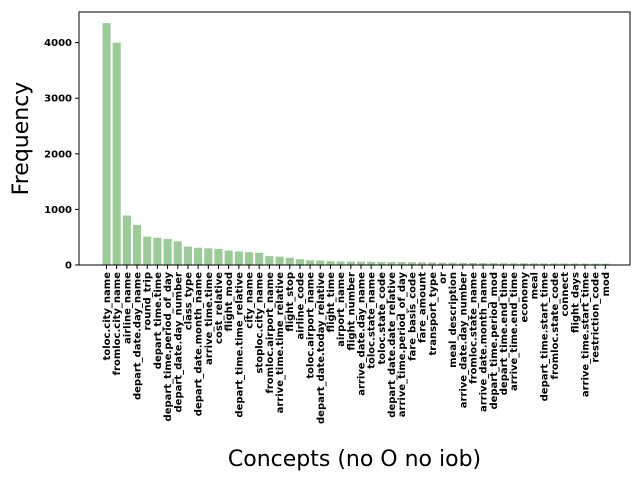 Image resolution: width=640 pixels, height=480 pixels. Describe the element at coordinates (575, 302) in the screenshot. I see `x-tick-label: flight_days` at that location.